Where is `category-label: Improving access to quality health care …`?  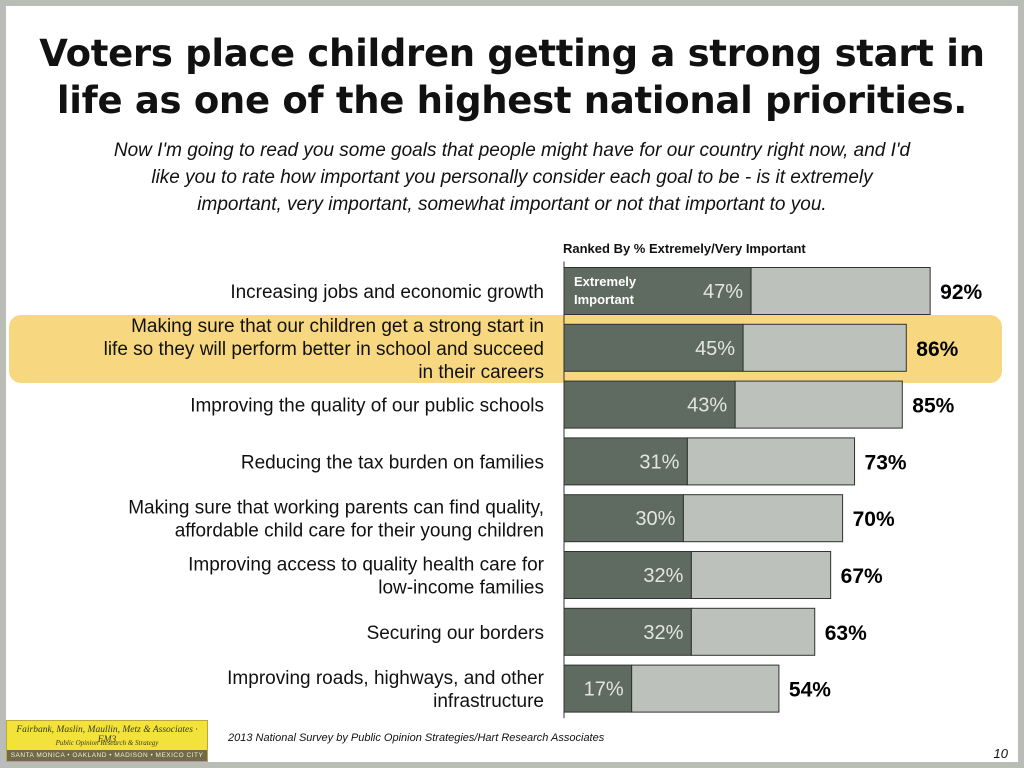
category-label: Improving access to quality health care … is located at coordinates (366, 565).